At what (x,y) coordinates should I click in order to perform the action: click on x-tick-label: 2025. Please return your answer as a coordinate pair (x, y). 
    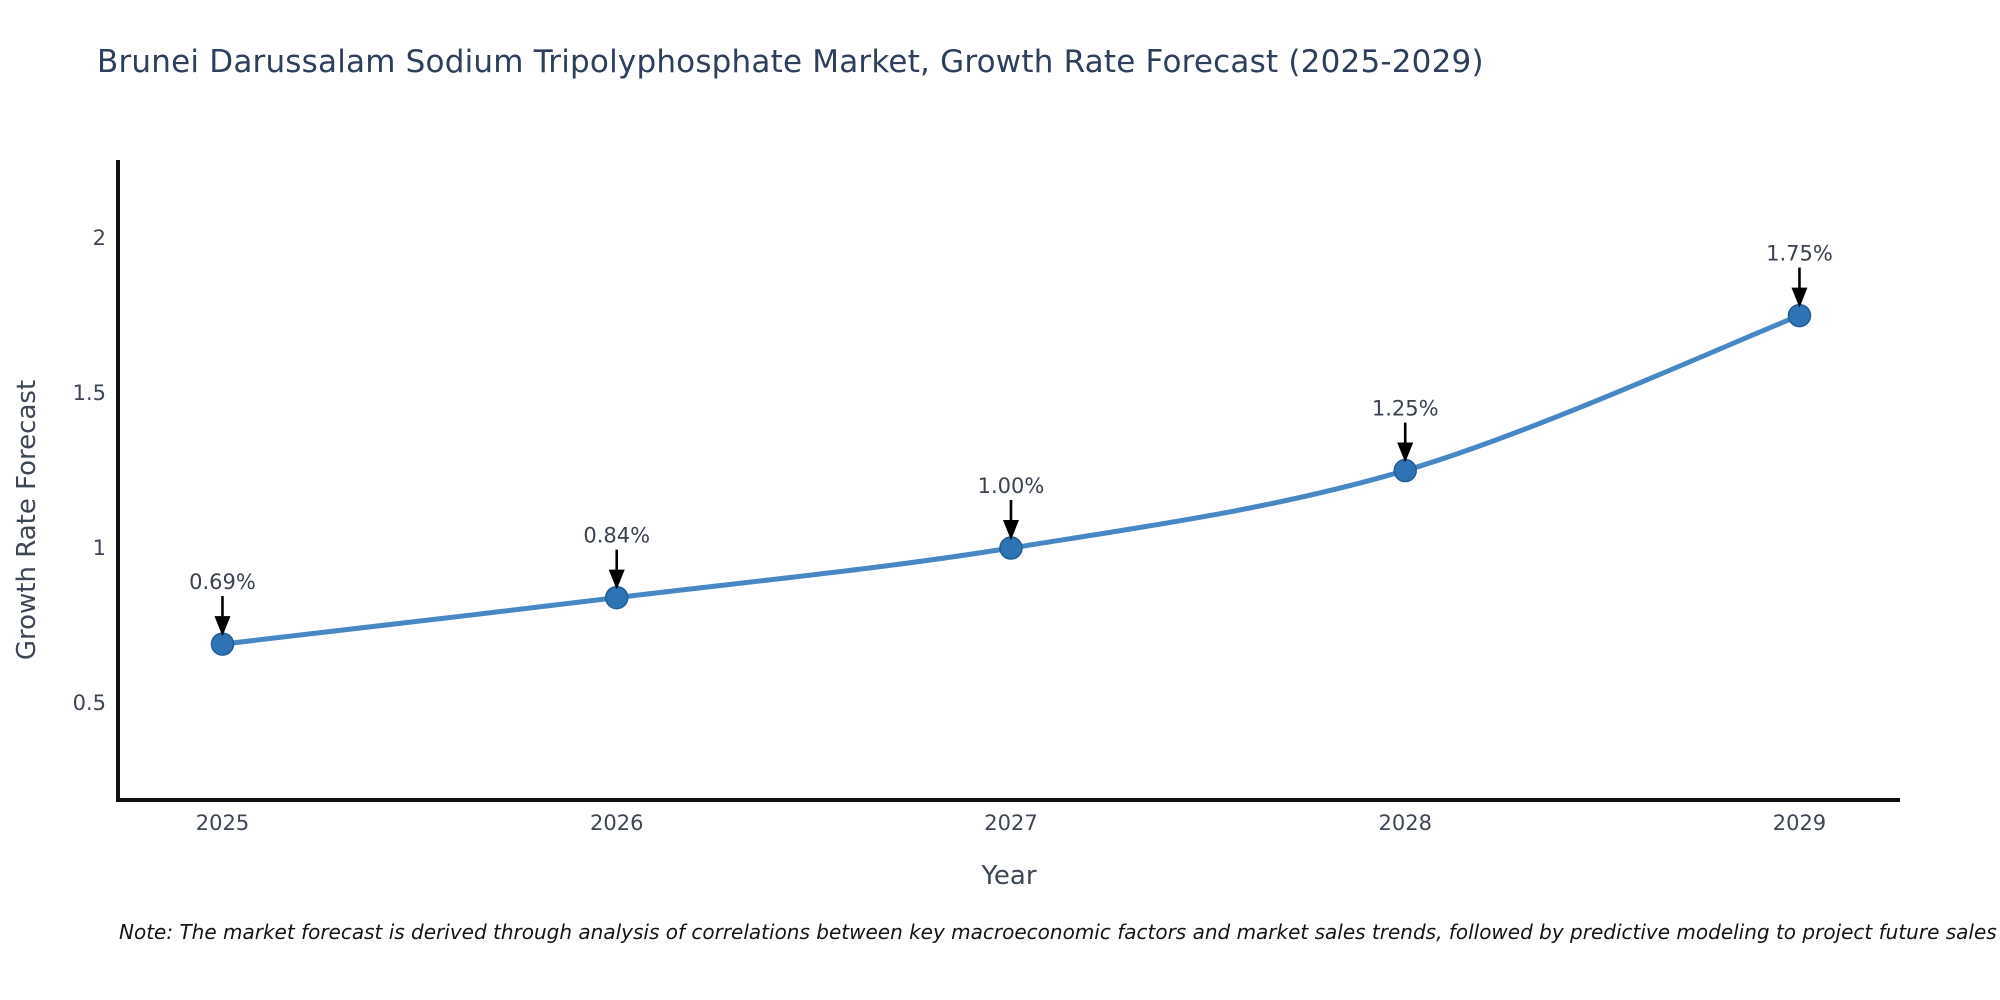
    Looking at the image, I should click on (222, 823).